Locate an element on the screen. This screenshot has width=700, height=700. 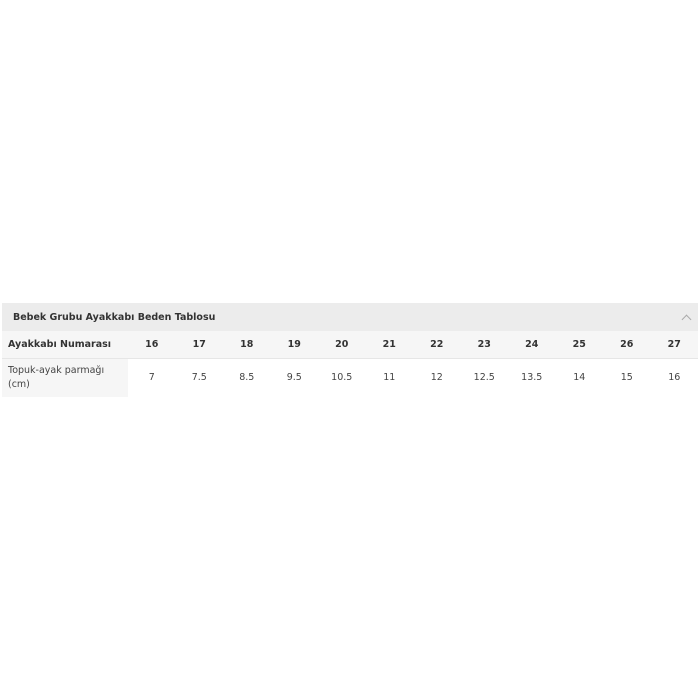
table-cell: 14 is located at coordinates (579, 378).